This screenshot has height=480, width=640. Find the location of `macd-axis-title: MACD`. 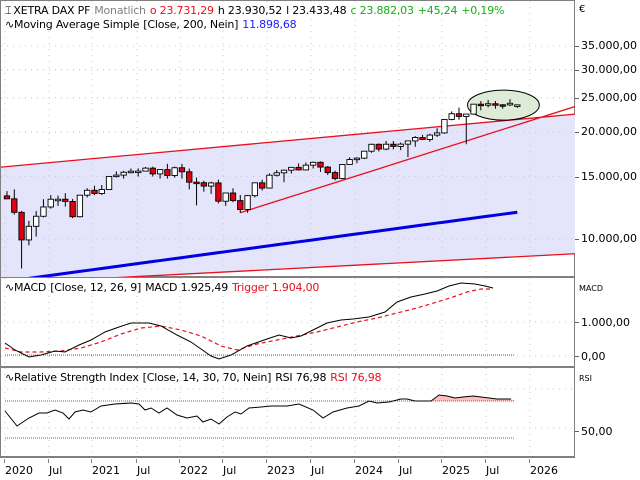

macd-axis-title: MACD is located at coordinates (591, 288).